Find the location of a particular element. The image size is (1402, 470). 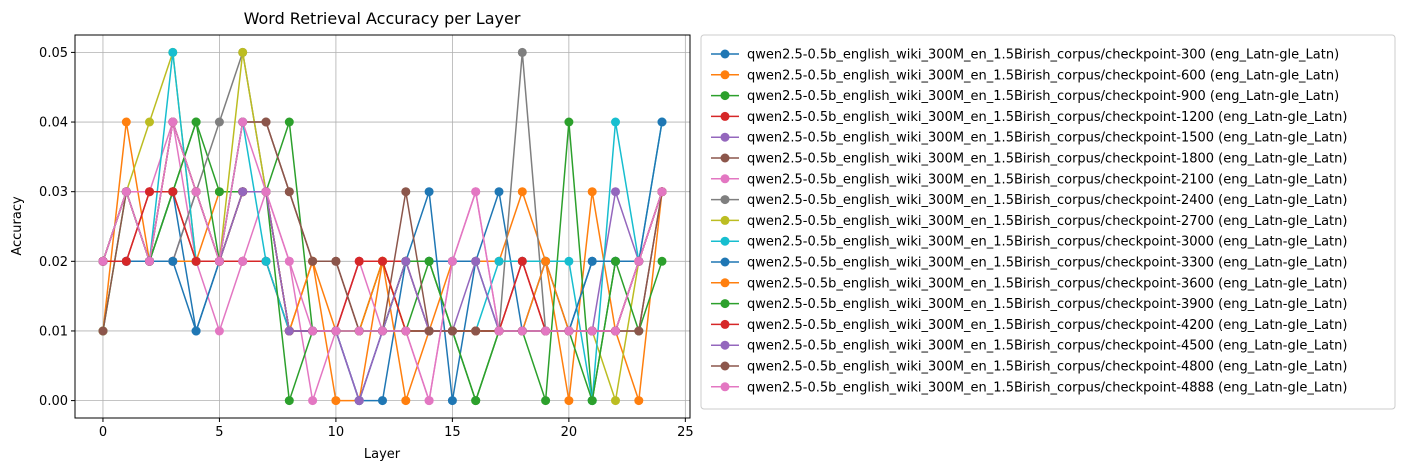

y-tick-label: 0.02 is located at coordinates (53, 262).